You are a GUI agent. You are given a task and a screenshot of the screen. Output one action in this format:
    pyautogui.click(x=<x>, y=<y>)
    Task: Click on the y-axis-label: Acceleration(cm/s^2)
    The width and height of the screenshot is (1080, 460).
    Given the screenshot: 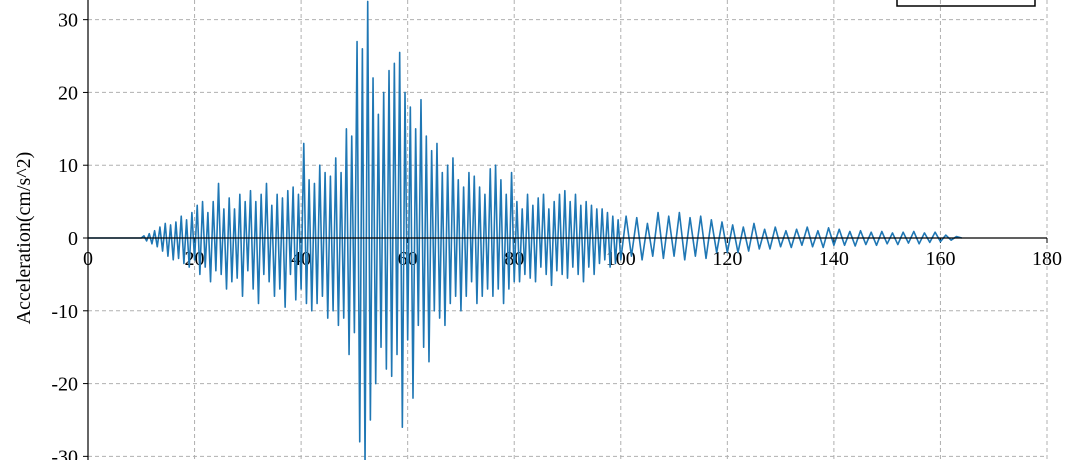 What is the action you would take?
    pyautogui.click(x=24, y=238)
    